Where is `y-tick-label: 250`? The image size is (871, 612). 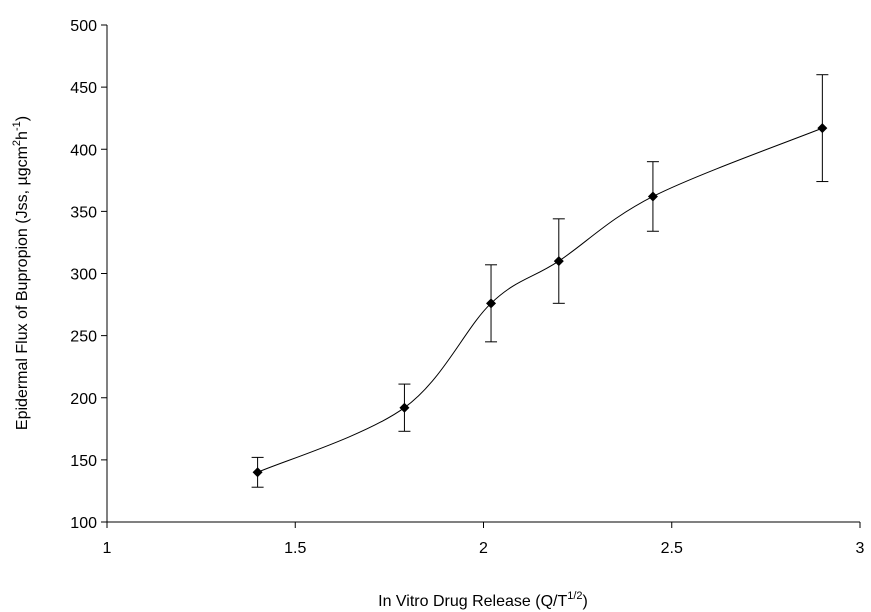
y-tick-label: 250 is located at coordinates (83, 337).